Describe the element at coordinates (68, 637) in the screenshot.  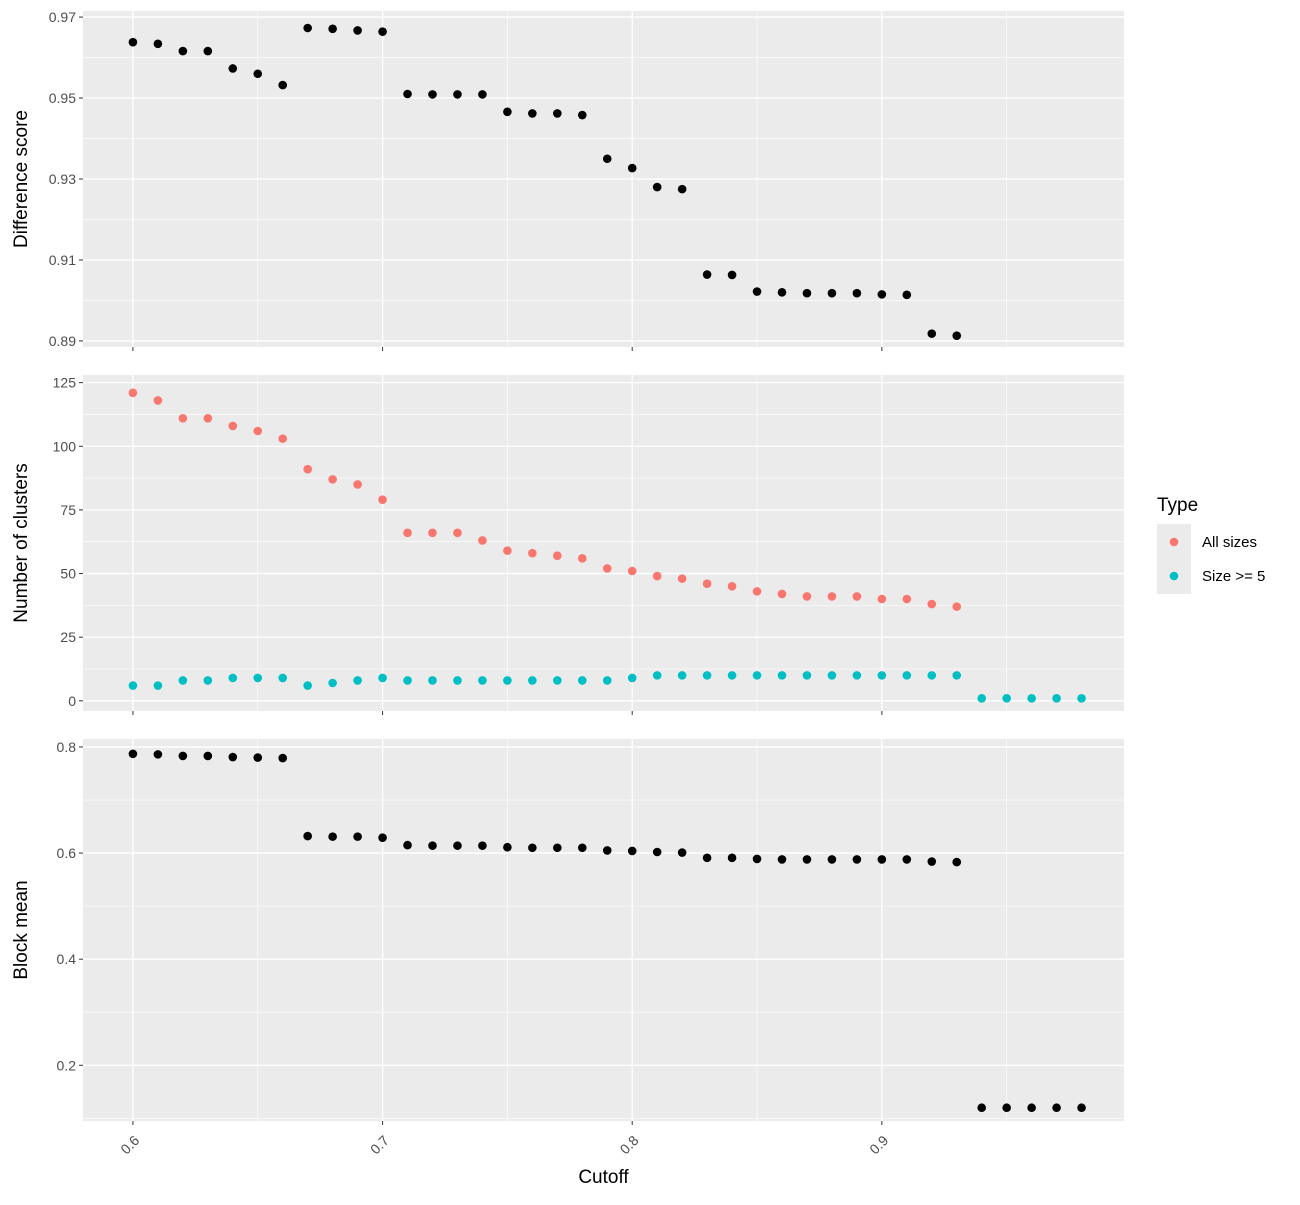
I see `y-tick-label: 25` at that location.